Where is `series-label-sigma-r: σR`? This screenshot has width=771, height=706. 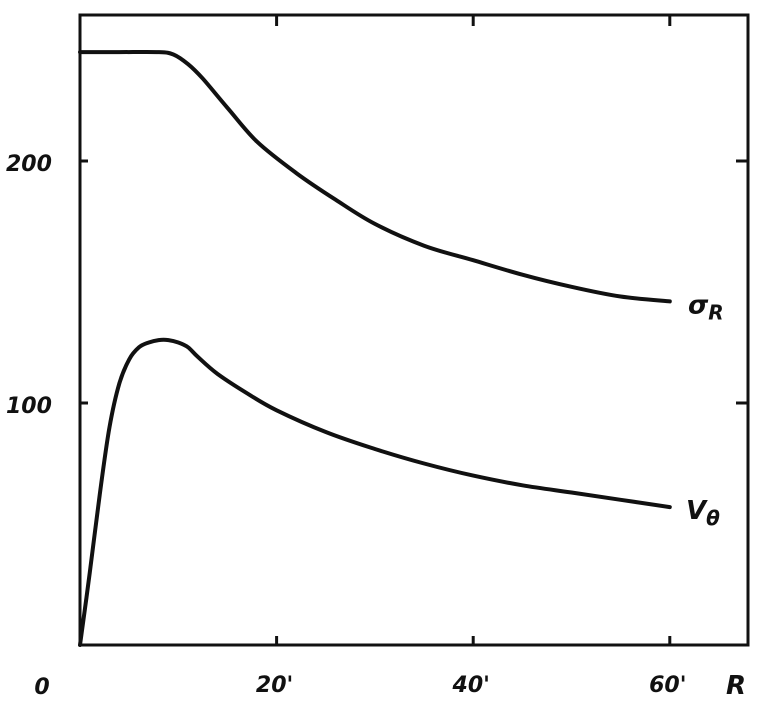
series-label-sigma-r: σR is located at coordinates (706, 307).